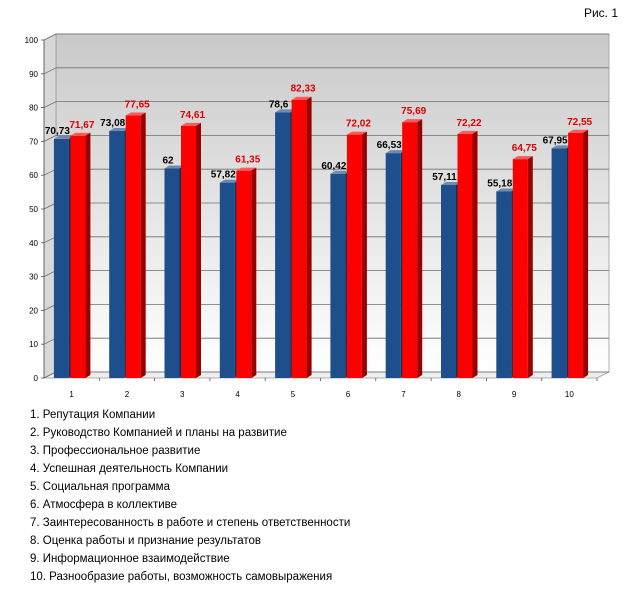 The height and width of the screenshot is (593, 630). Describe the element at coordinates (293, 394) in the screenshot. I see `x-tick-label: 5` at that location.